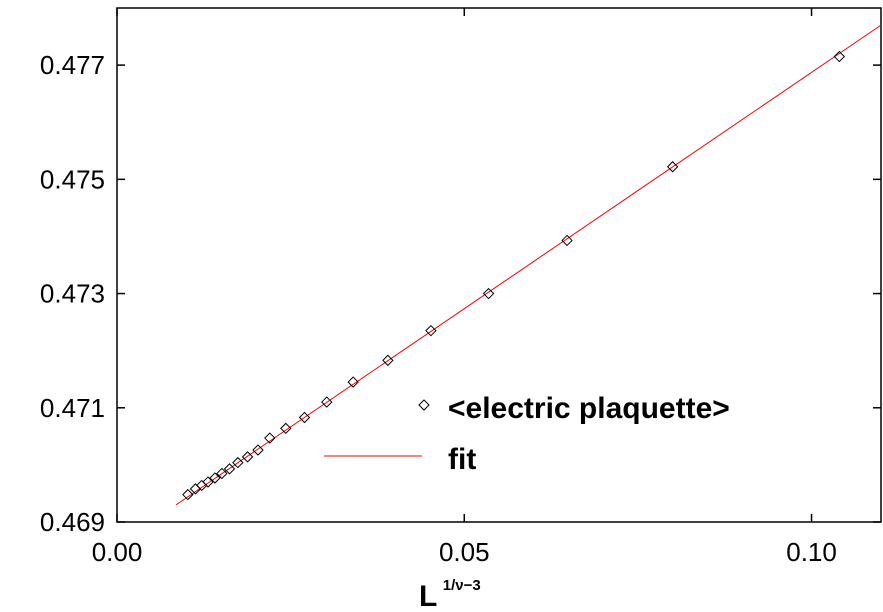  What do you see at coordinates (428, 596) in the screenshot?
I see `x-axis-label-base: L` at bounding box center [428, 596].